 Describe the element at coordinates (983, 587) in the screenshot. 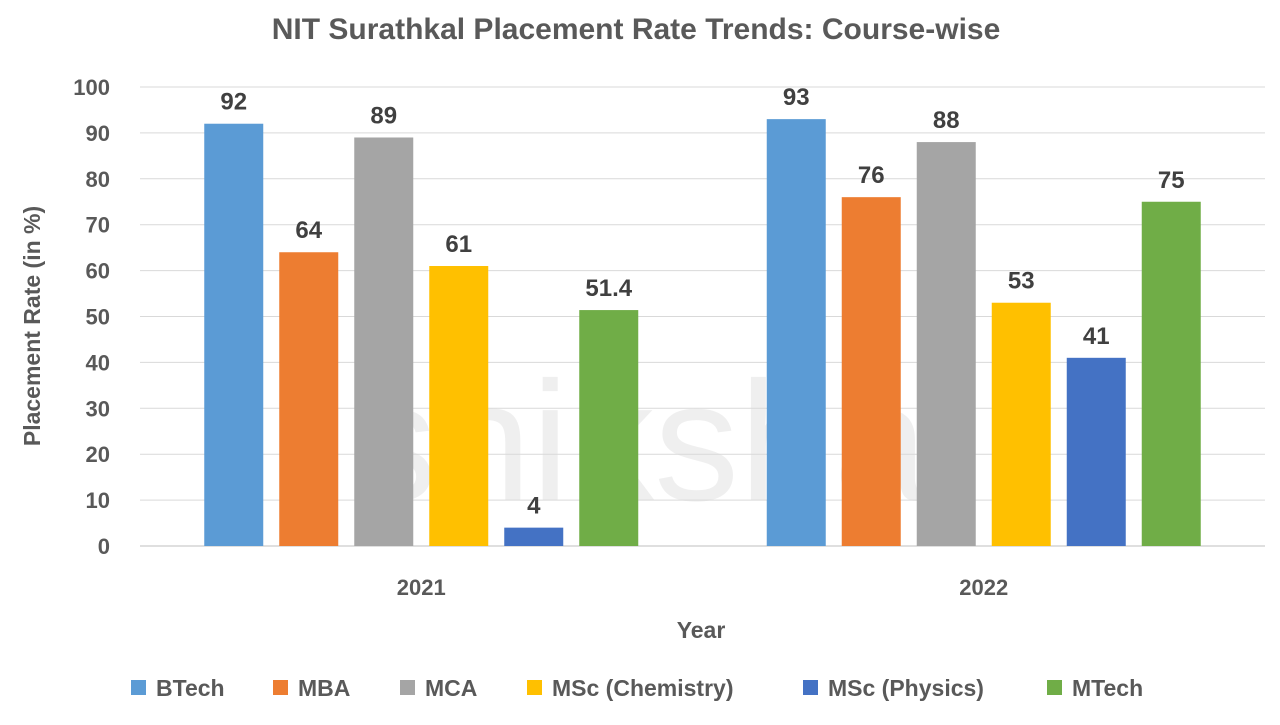

I see `x-tick-label: 2022` at that location.